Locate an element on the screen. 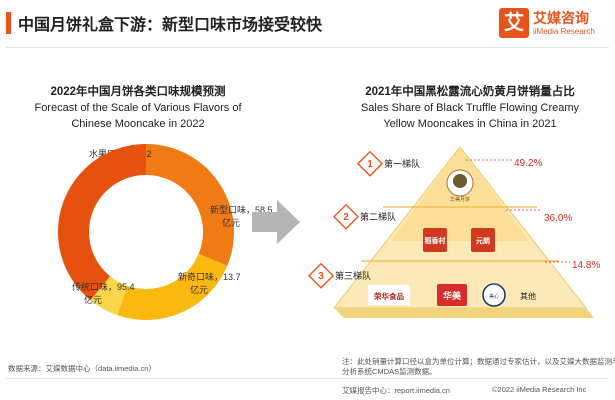  brand-name-tier1: 华美月饼 is located at coordinates (460, 199).